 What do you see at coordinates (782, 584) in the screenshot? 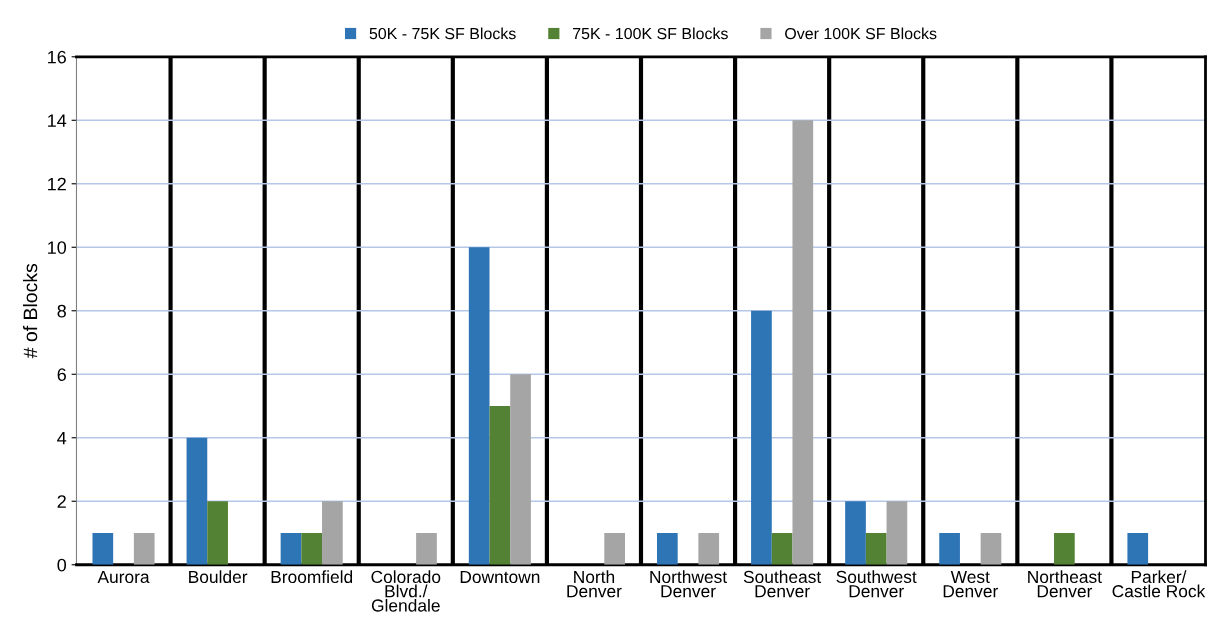
I see `x-tick-label: Southeast Denver` at bounding box center [782, 584].